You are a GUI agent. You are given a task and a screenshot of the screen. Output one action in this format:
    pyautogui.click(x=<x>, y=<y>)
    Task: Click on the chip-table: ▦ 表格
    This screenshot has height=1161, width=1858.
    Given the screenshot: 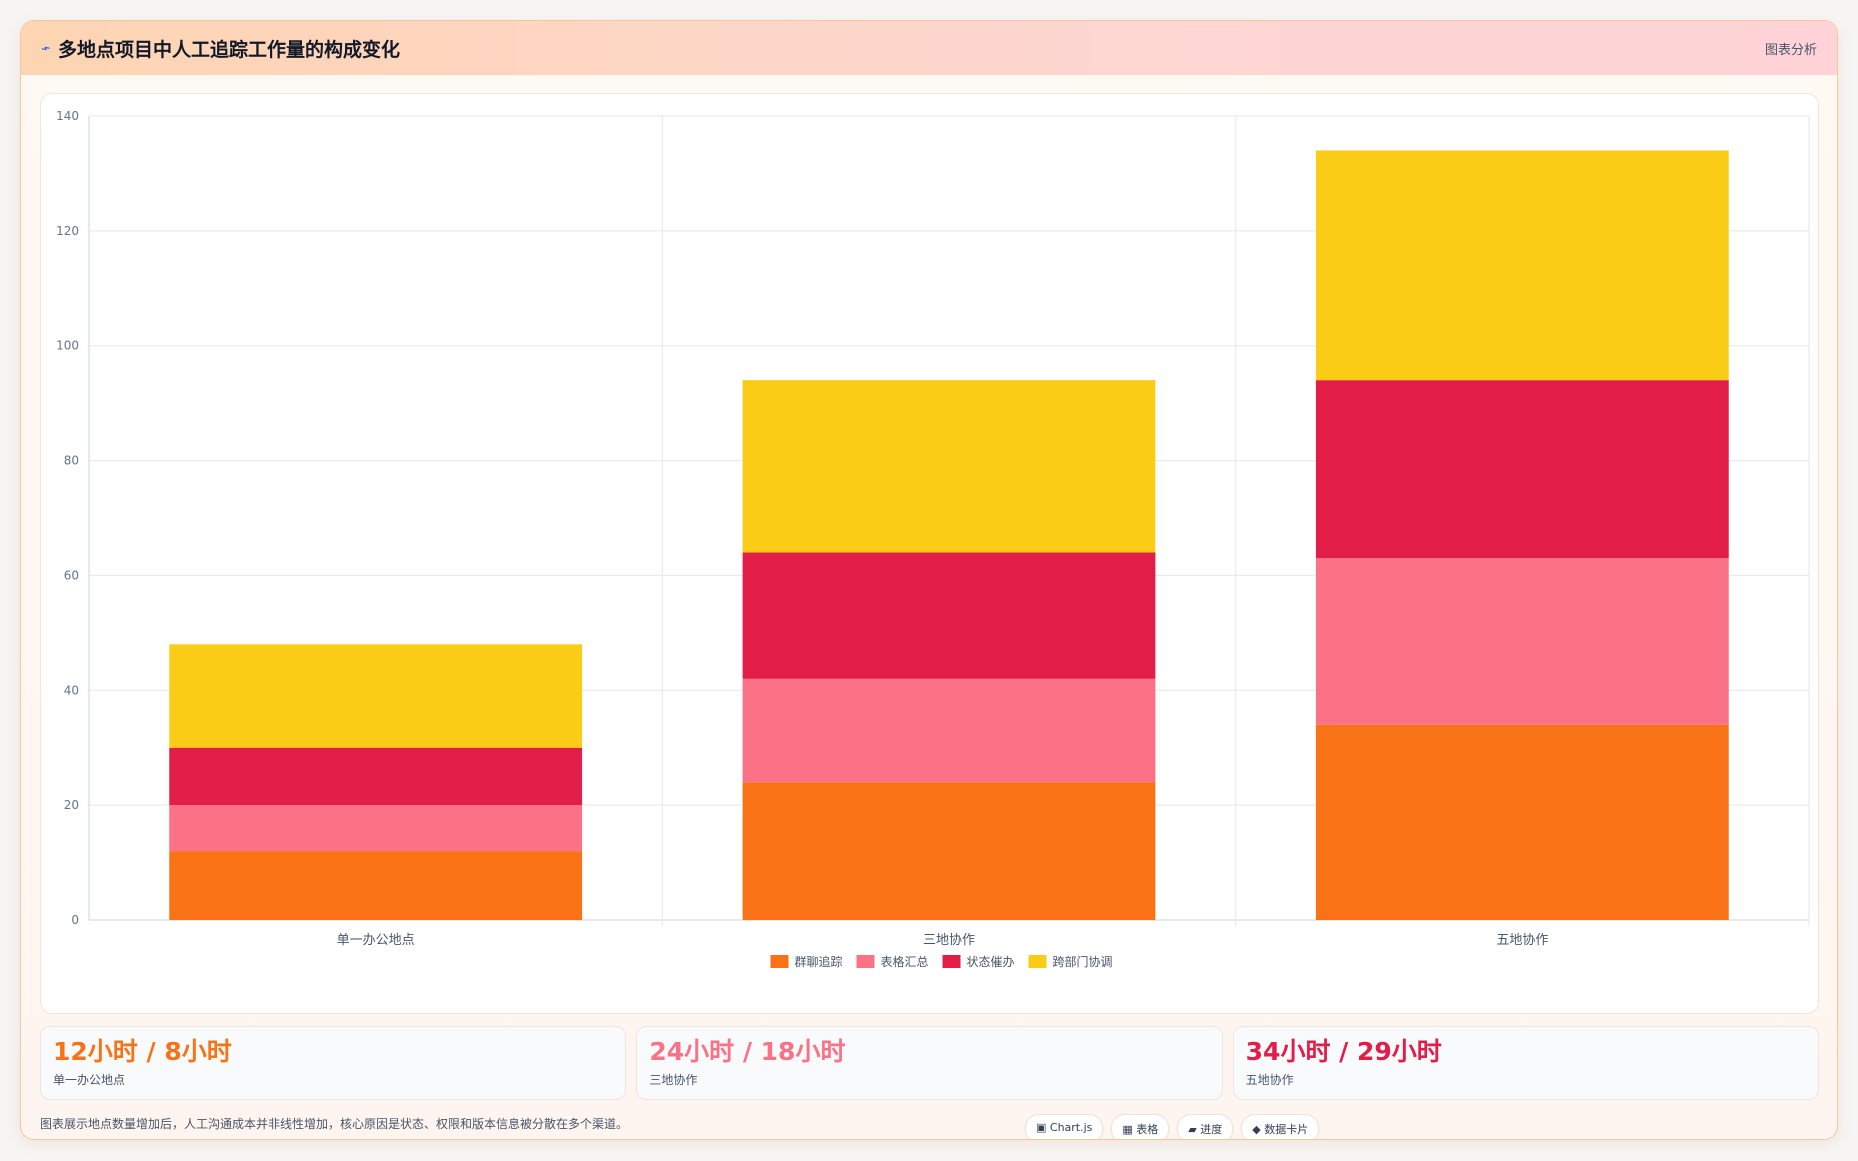 What is the action you would take?
    pyautogui.click(x=1140, y=1126)
    